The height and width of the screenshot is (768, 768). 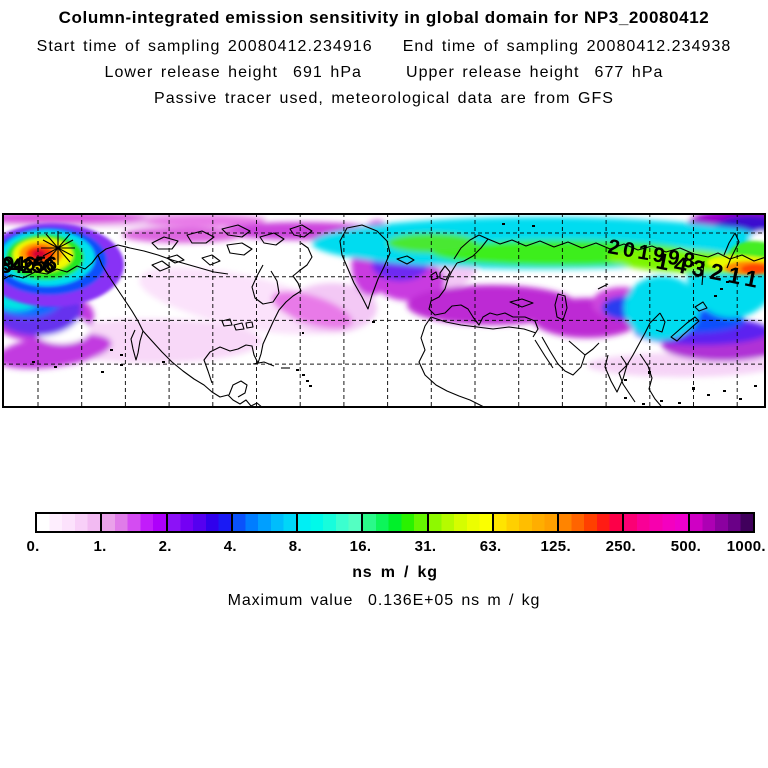 I want to click on colorbar-tick-label: 125., so click(x=555, y=546).